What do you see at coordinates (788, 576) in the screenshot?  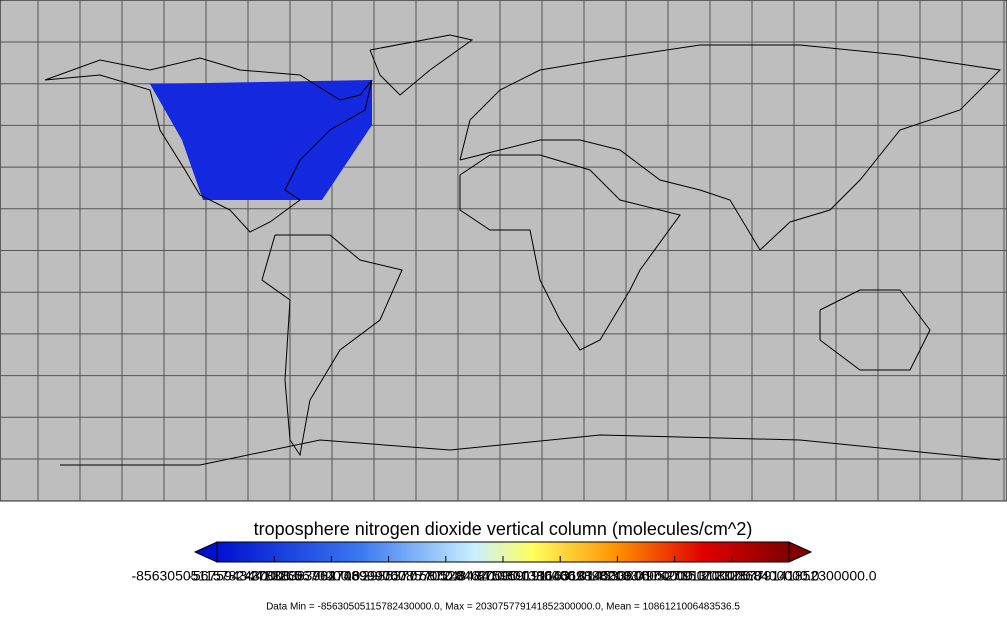 I see `colorbar-tick-label: 203075779141852300000.0` at bounding box center [788, 576].